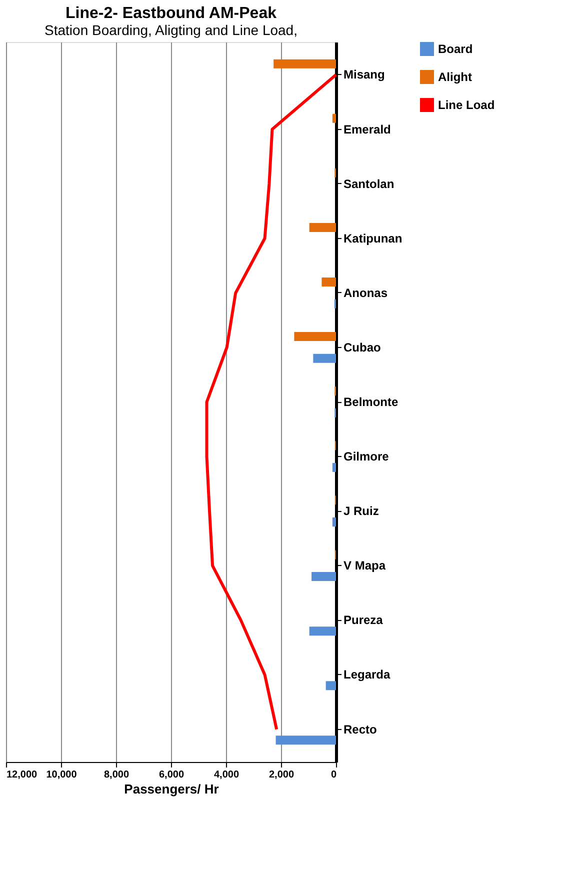 This screenshot has width=561, height=876. Describe the element at coordinates (281, 775) in the screenshot. I see `x-tick-label: 2,000` at that location.